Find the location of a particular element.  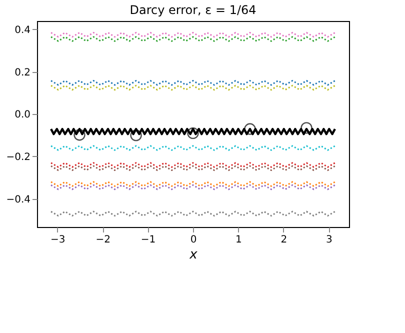

x-tick-label: 2 is located at coordinates (284, 240).